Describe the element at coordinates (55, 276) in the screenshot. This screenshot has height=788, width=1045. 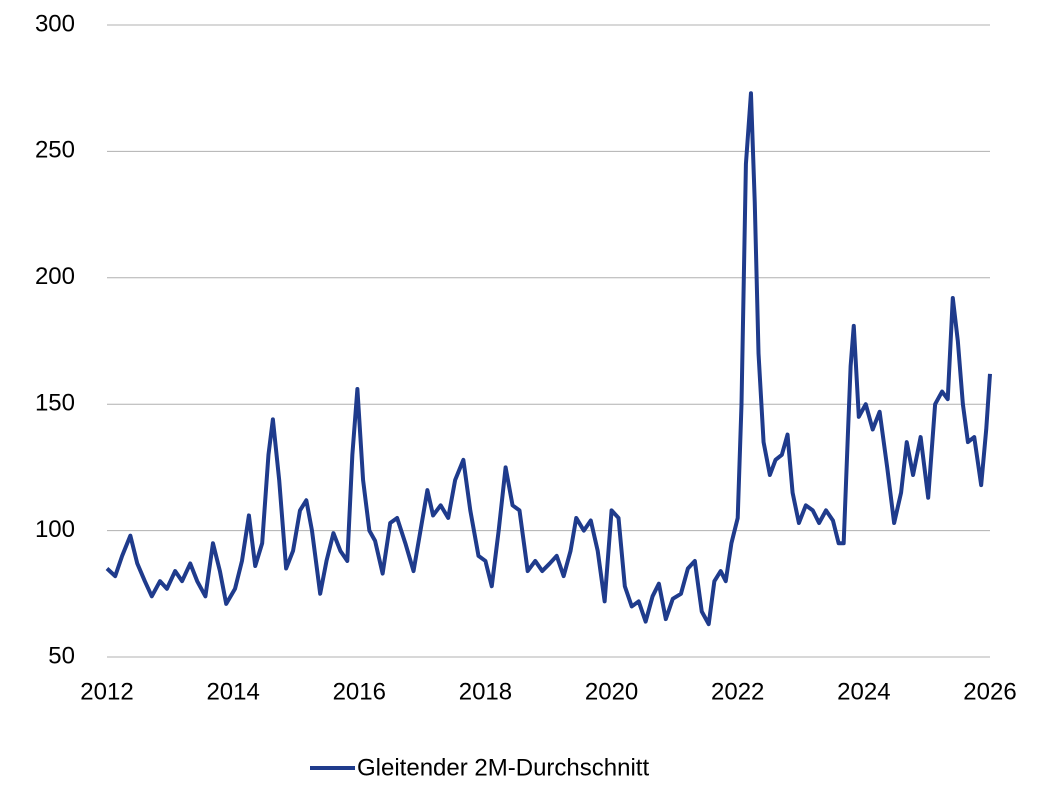
I see `y-tick-label: 200` at that location.